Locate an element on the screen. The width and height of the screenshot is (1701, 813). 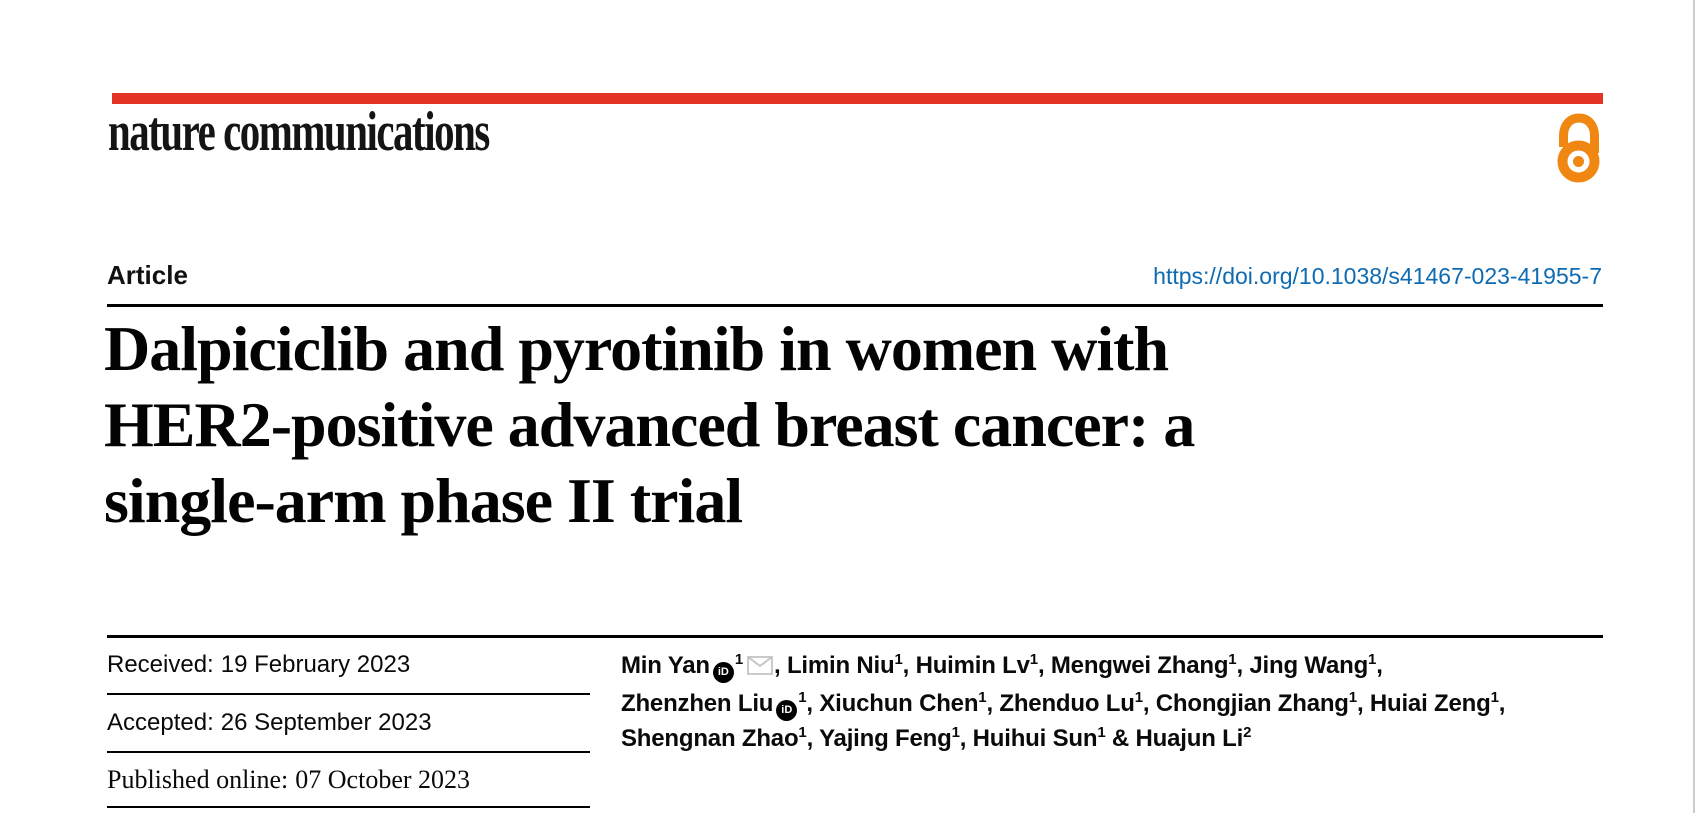
author-name: Huimin Lv is located at coordinates (972, 665).